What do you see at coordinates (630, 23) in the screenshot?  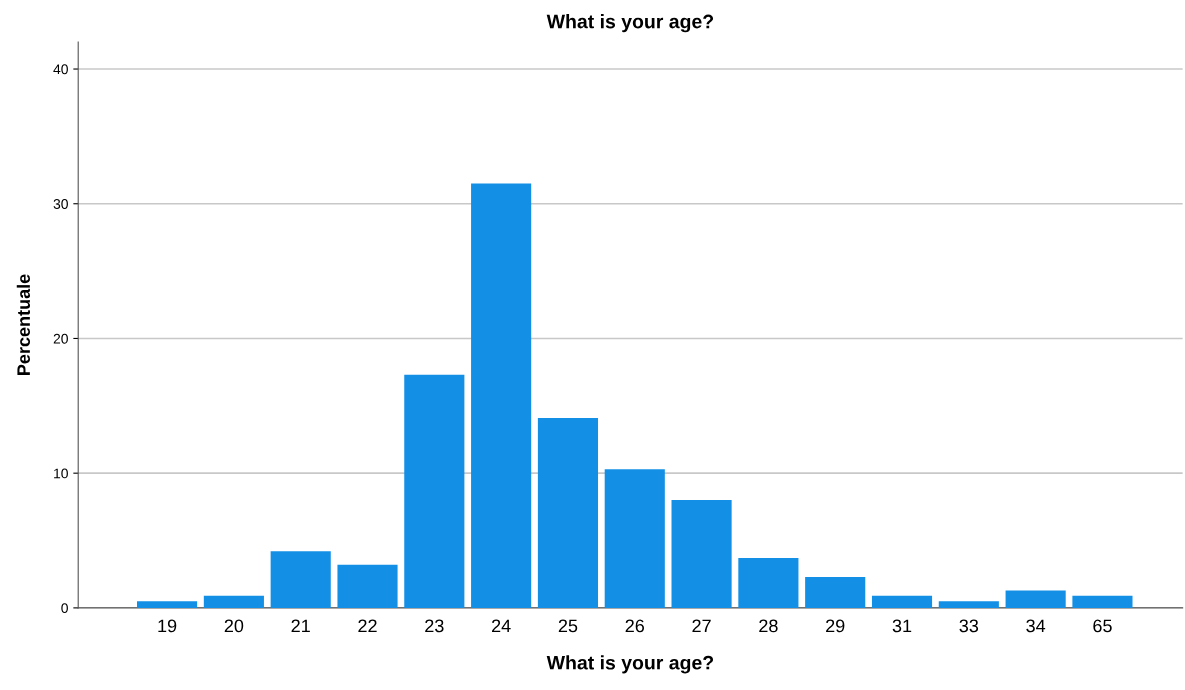 I see `chart-title: What is your age?` at bounding box center [630, 23].